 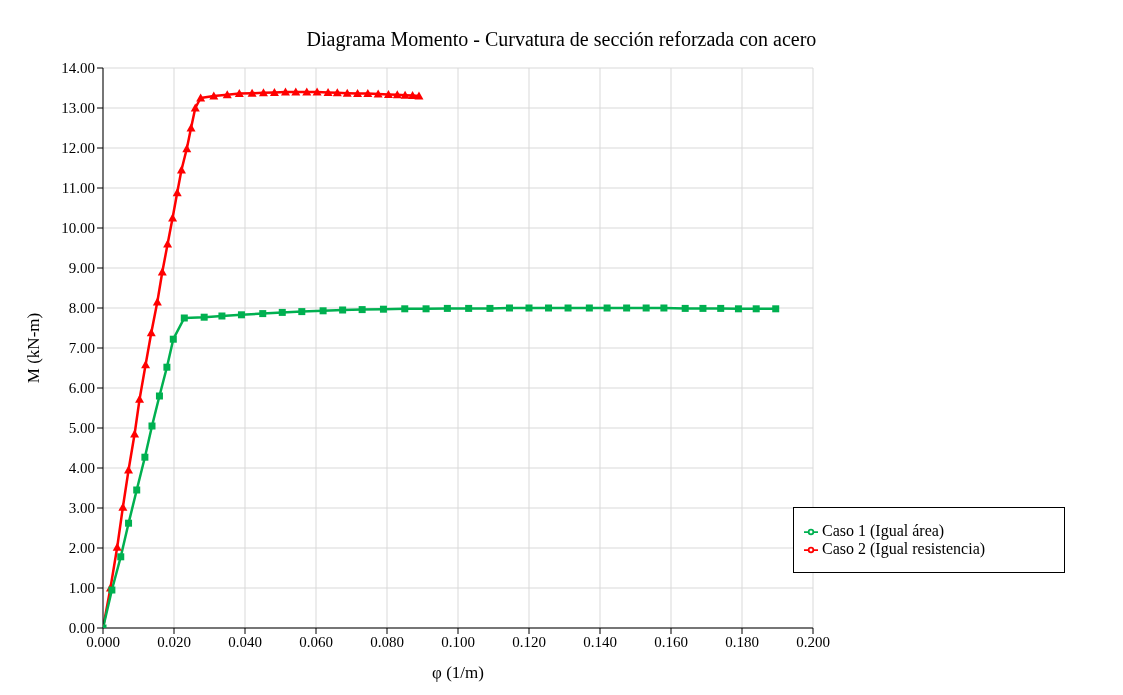 I want to click on y-tick-label: 2.00, so click(x=81, y=548).